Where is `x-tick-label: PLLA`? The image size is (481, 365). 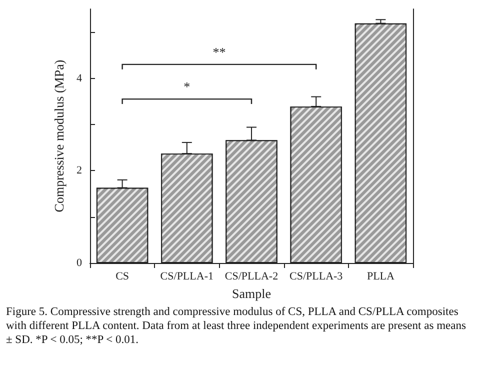 x-tick-label: PLLA is located at coordinates (380, 276).